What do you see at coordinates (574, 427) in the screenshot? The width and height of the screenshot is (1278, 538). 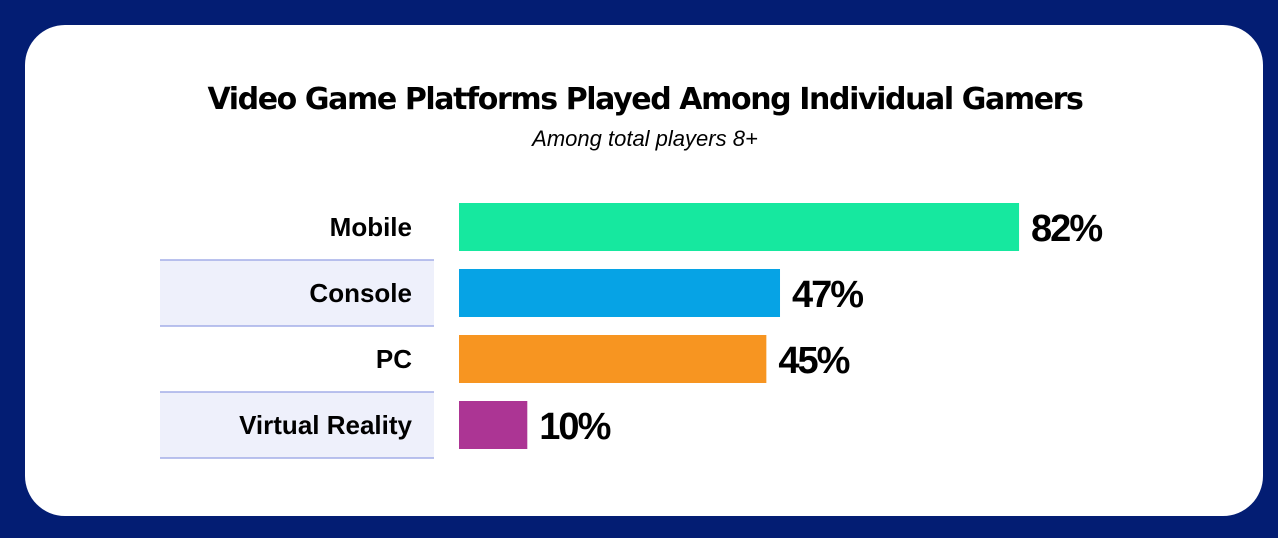 I see `value-label: 10%` at bounding box center [574, 427].